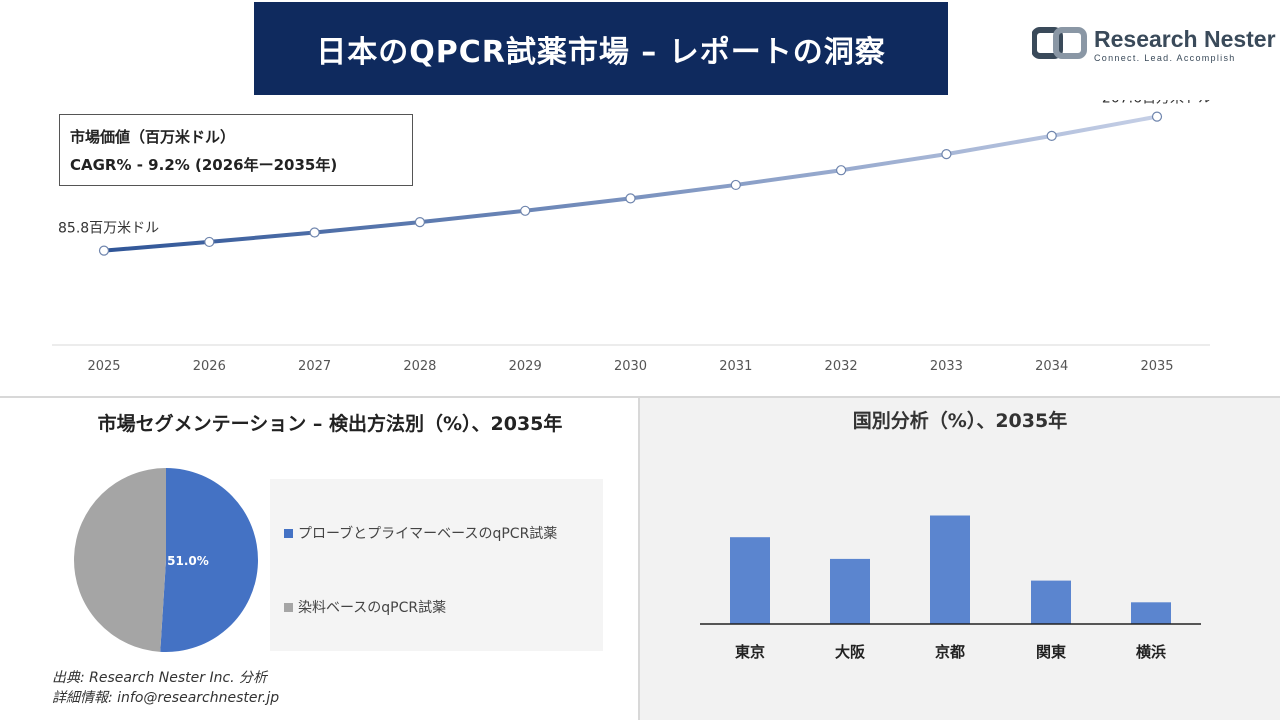 The image size is (1280, 720). Describe the element at coordinates (1185, 39) in the screenshot. I see `logo-name: Research Nester` at that location.